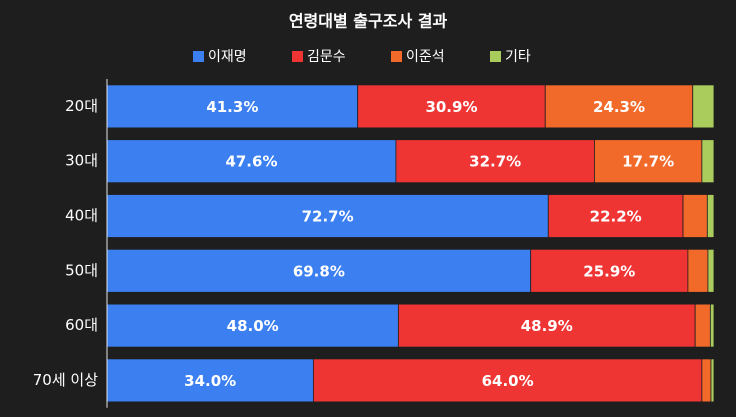 The height and width of the screenshot is (417, 736). I want to click on data-label: 32.7%, so click(495, 162).